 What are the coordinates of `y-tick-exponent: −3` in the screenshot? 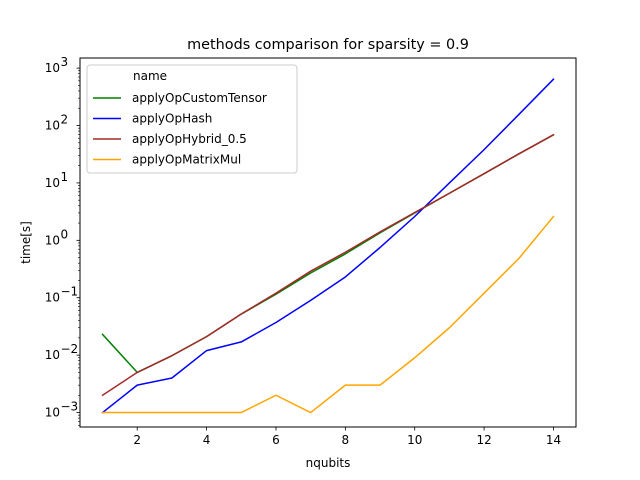 It's located at (70, 407).